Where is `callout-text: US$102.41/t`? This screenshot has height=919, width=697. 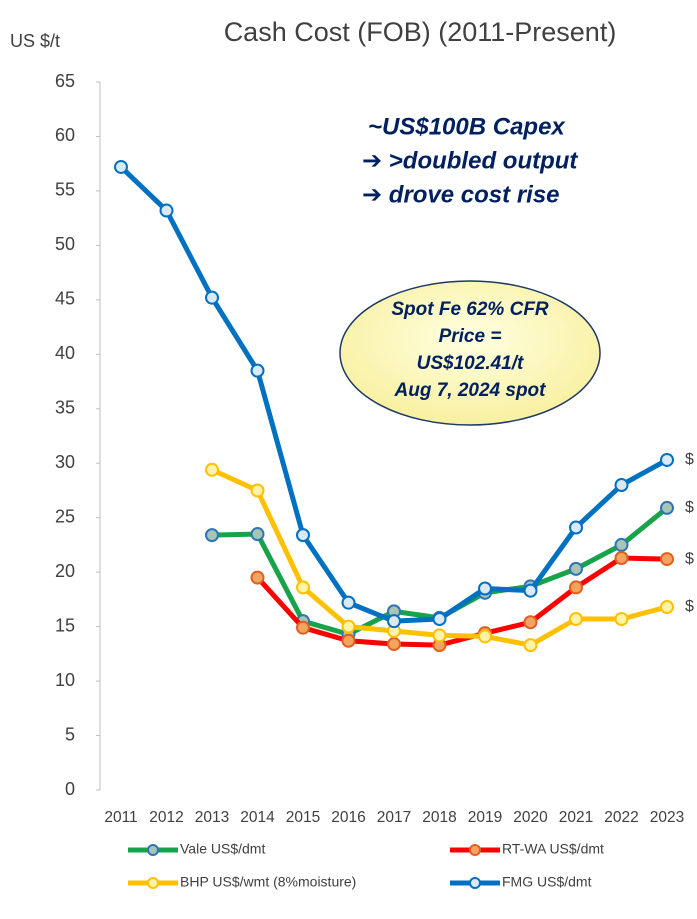 callout-text: US$102.41/t is located at coordinates (470, 363).